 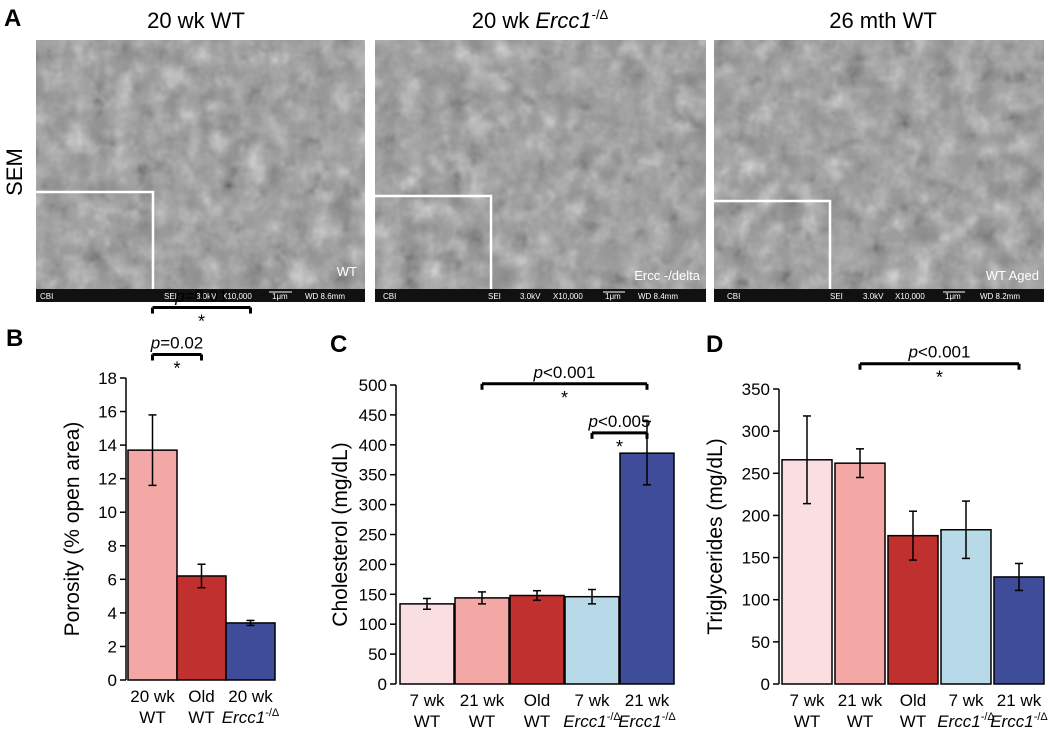 I want to click on p-value: =0.01, so click(x=206, y=296).